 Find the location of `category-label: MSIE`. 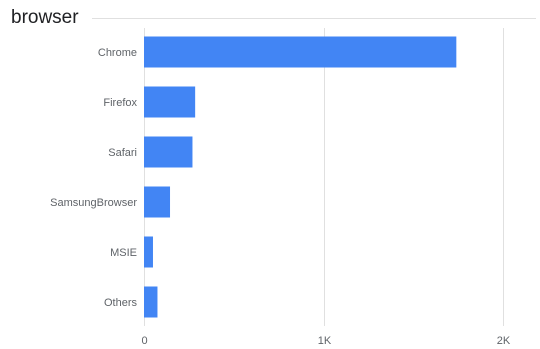

category-label: MSIE is located at coordinates (123, 253).